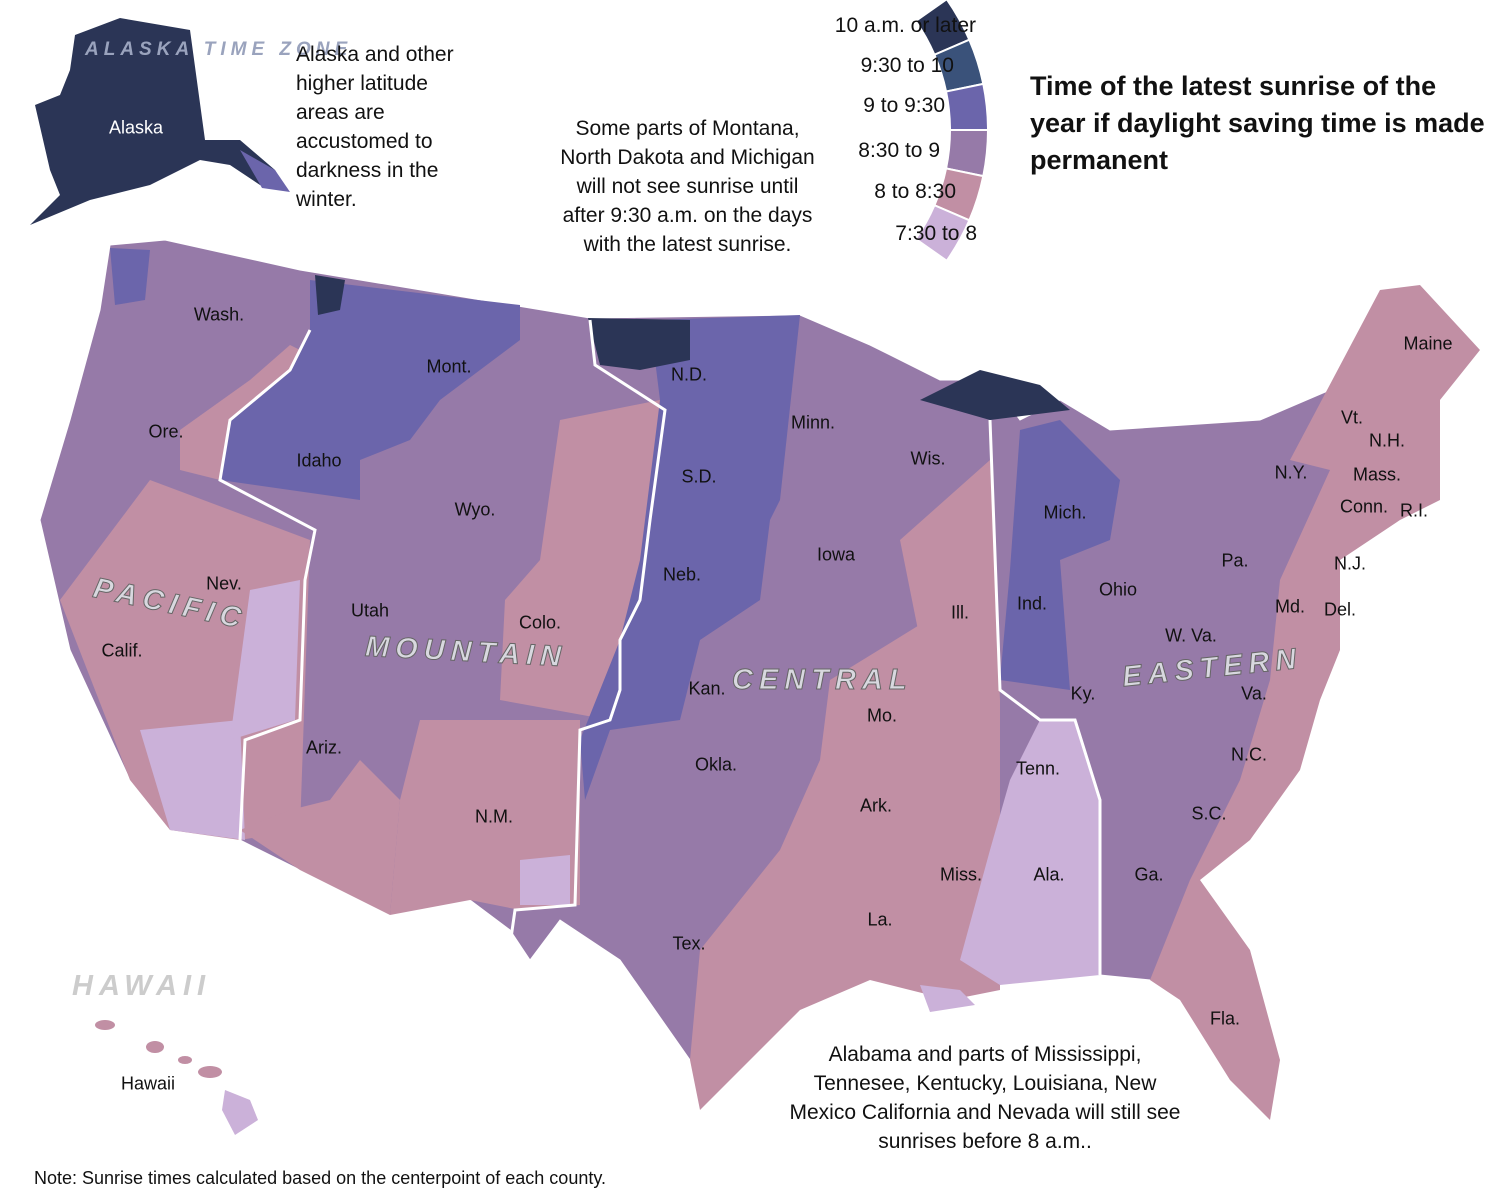  I want to click on state-label: Okla., so click(716, 764).